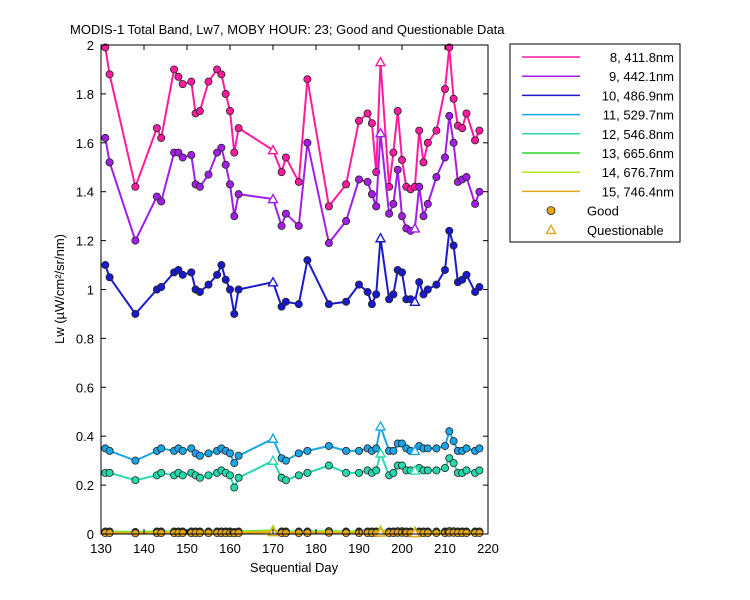 The image size is (750, 600). What do you see at coordinates (625, 230) in the screenshot?
I see `legend-label: Questionable` at bounding box center [625, 230].